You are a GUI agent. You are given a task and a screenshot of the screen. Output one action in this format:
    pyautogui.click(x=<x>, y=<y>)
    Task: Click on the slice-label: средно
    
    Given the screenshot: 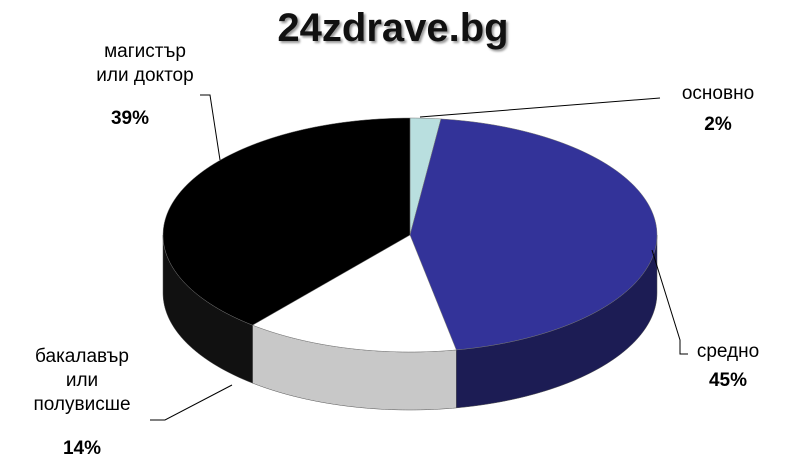 What is the action you would take?
    pyautogui.click(x=728, y=351)
    